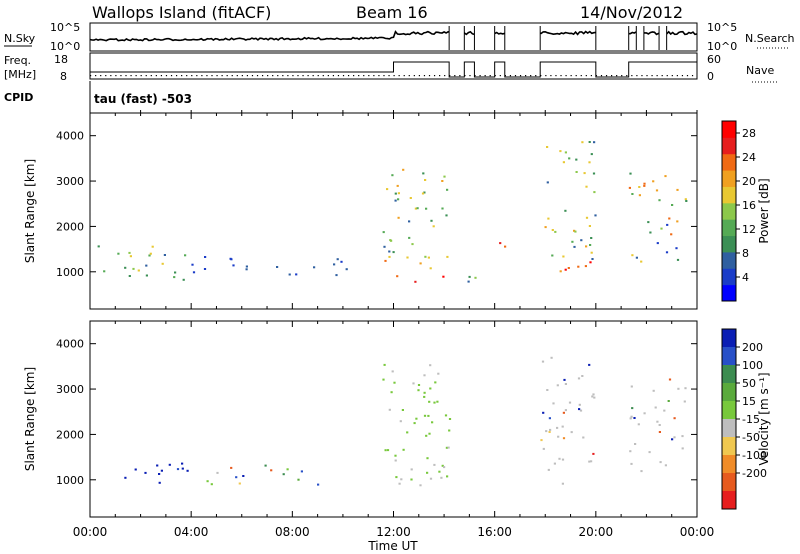 This screenshot has height=554, width=800. I want to click on power-colorbar: 4 8 12 16 20 24 28, so click(738, 211).